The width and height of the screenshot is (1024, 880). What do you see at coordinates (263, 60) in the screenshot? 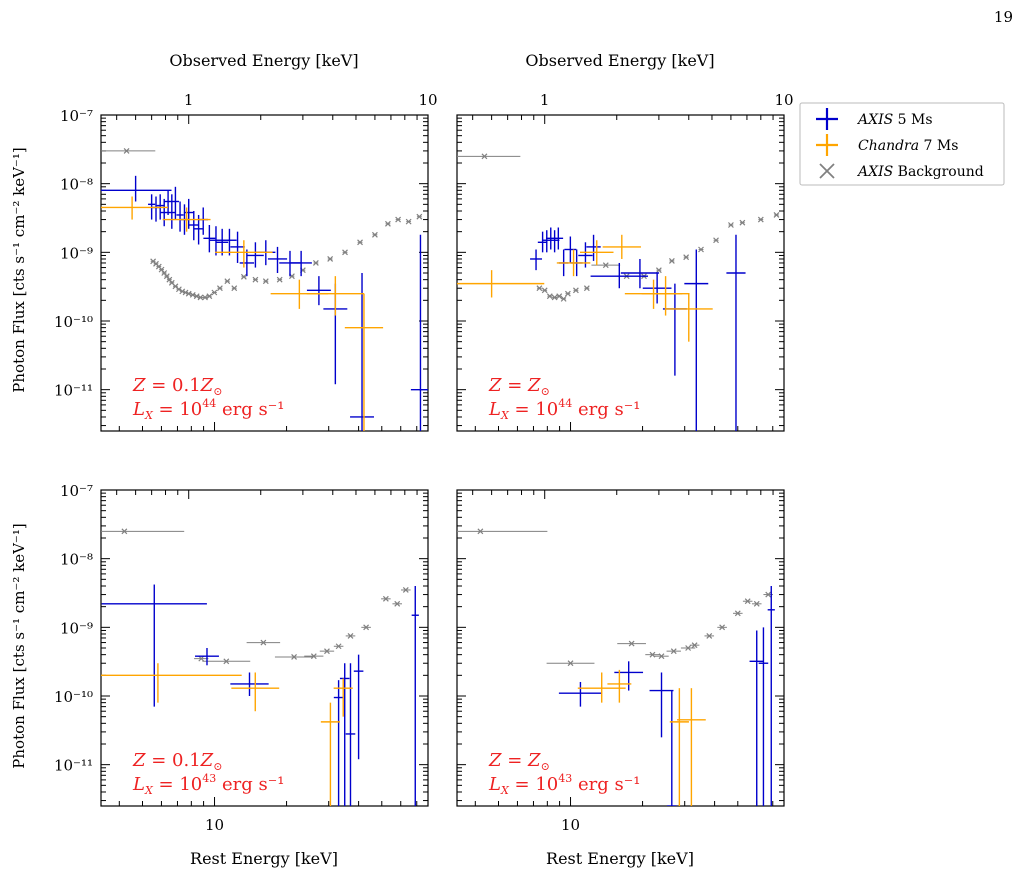
I see `top-axis-title-left: Observed Energy [keV]` at bounding box center [263, 60].